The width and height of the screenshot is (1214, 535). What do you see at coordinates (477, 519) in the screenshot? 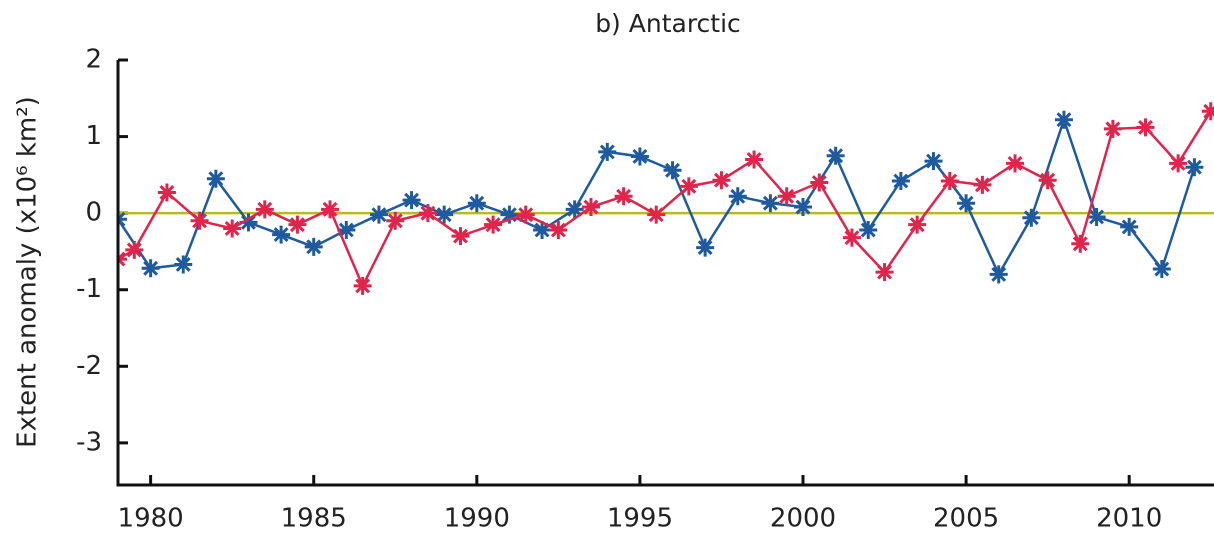
I see `x-tick-label: 1990` at bounding box center [477, 519].